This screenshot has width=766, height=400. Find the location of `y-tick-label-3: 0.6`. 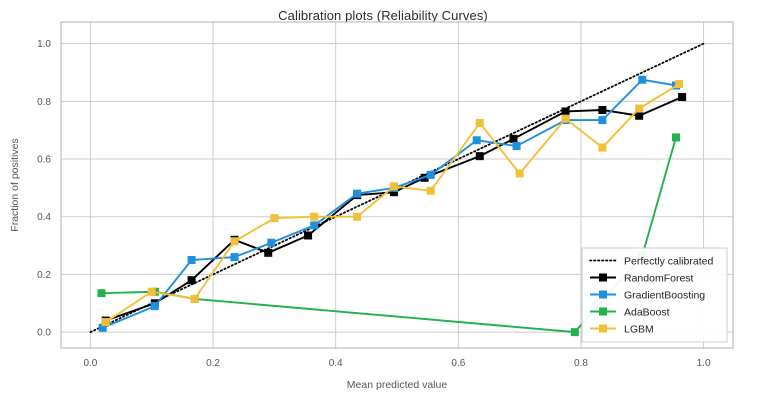

y-tick-label-3: 0.6 is located at coordinates (44, 160).